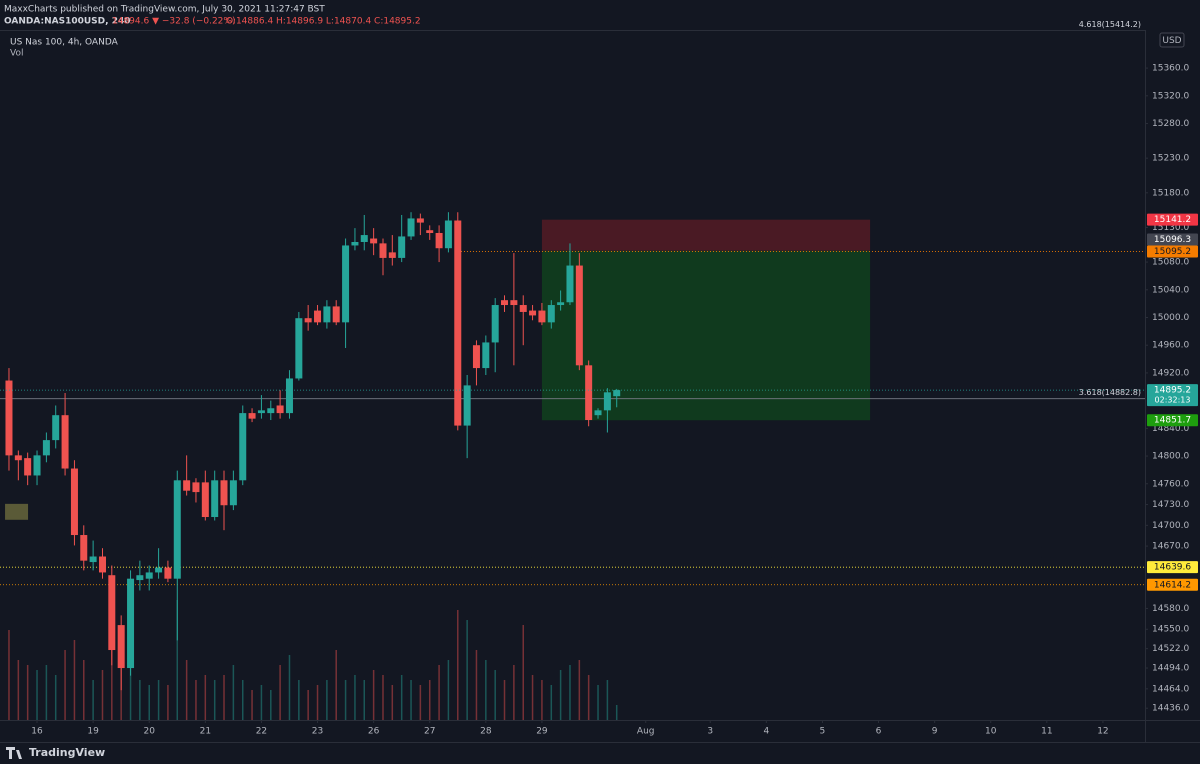  What do you see at coordinates (1170, 290) in the screenshot?
I see `y-tick-label: 15040.0` at bounding box center [1170, 290].